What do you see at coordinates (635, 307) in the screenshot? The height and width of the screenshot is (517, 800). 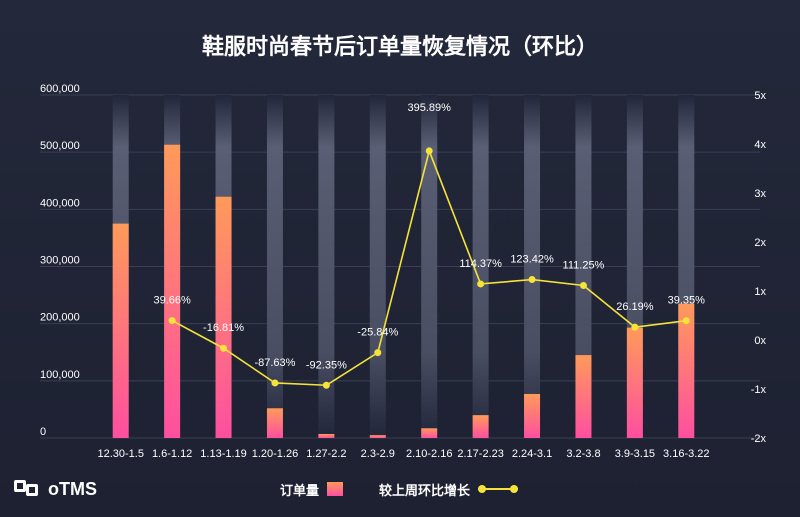 I see `data-label: 26.19%` at bounding box center [635, 307].